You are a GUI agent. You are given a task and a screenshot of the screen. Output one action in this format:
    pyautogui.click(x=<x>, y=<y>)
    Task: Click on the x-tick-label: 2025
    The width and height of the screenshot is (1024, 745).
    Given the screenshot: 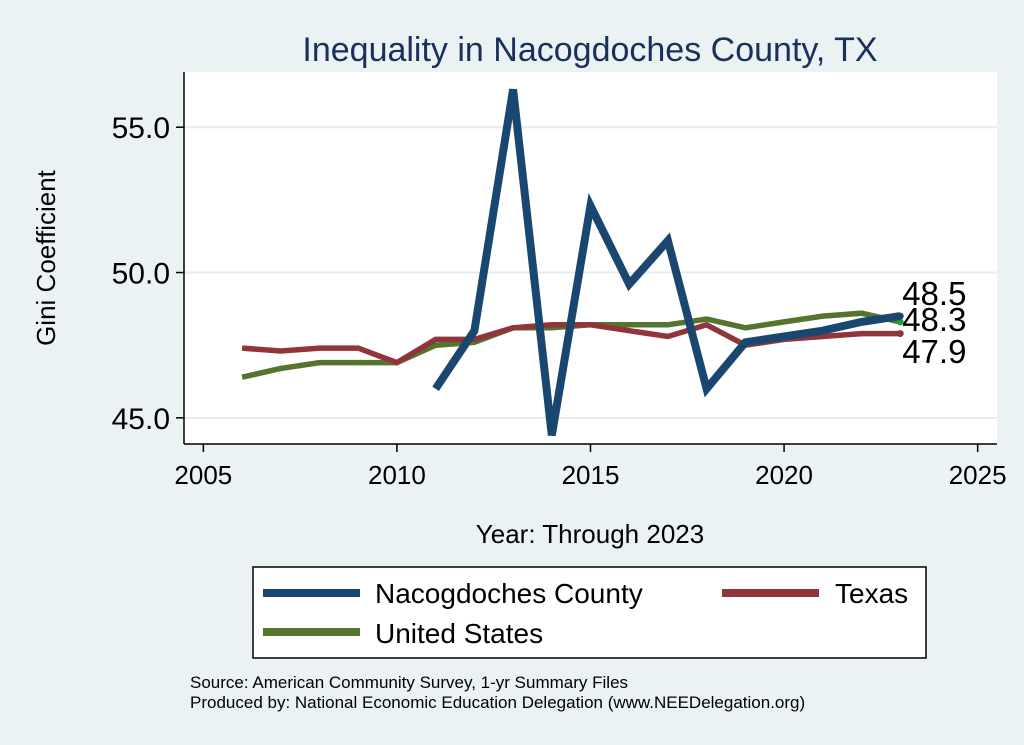 What is the action you would take?
    pyautogui.click(x=978, y=475)
    